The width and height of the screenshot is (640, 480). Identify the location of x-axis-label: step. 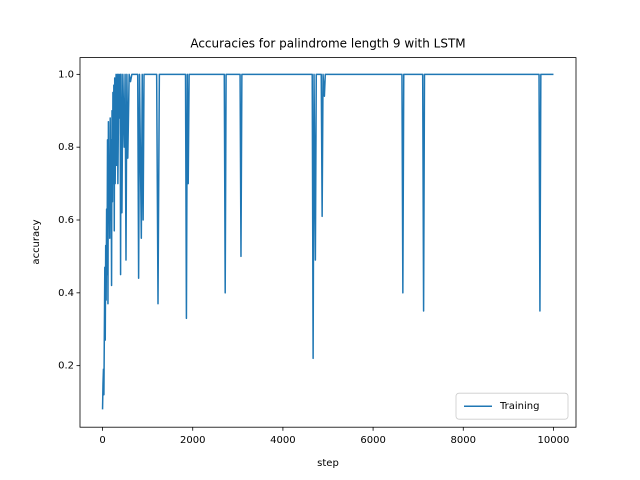
(328, 463).